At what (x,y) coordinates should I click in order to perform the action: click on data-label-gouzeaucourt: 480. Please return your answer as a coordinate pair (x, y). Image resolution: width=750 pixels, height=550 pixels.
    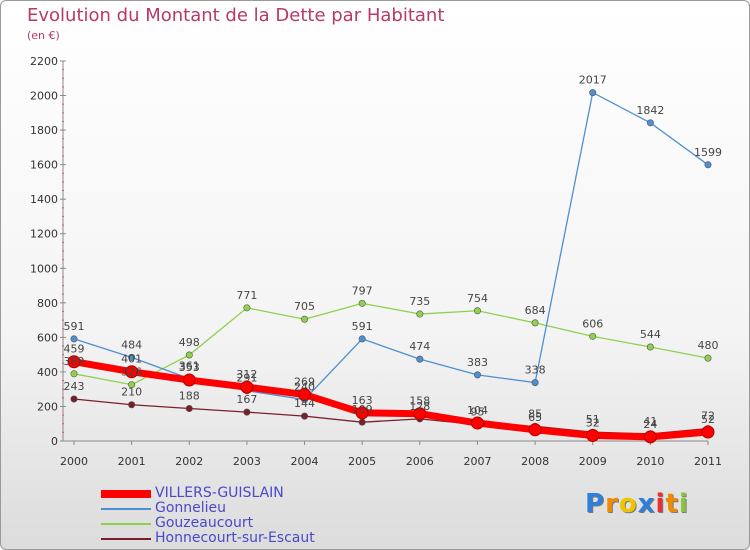
    Looking at the image, I should click on (708, 345).